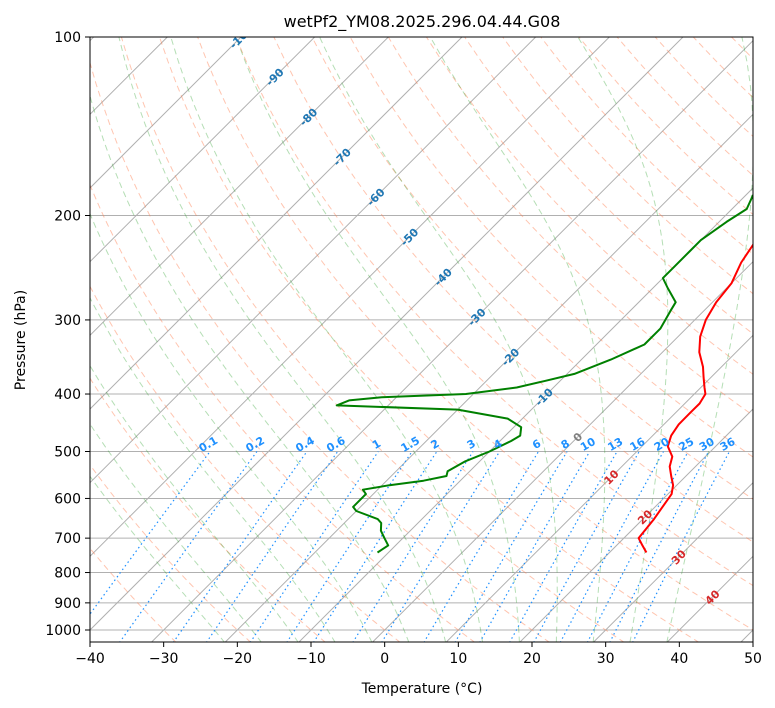 The height and width of the screenshot is (708, 775). What do you see at coordinates (67, 604) in the screenshot?
I see `y-tick-label: 900` at bounding box center [67, 604].